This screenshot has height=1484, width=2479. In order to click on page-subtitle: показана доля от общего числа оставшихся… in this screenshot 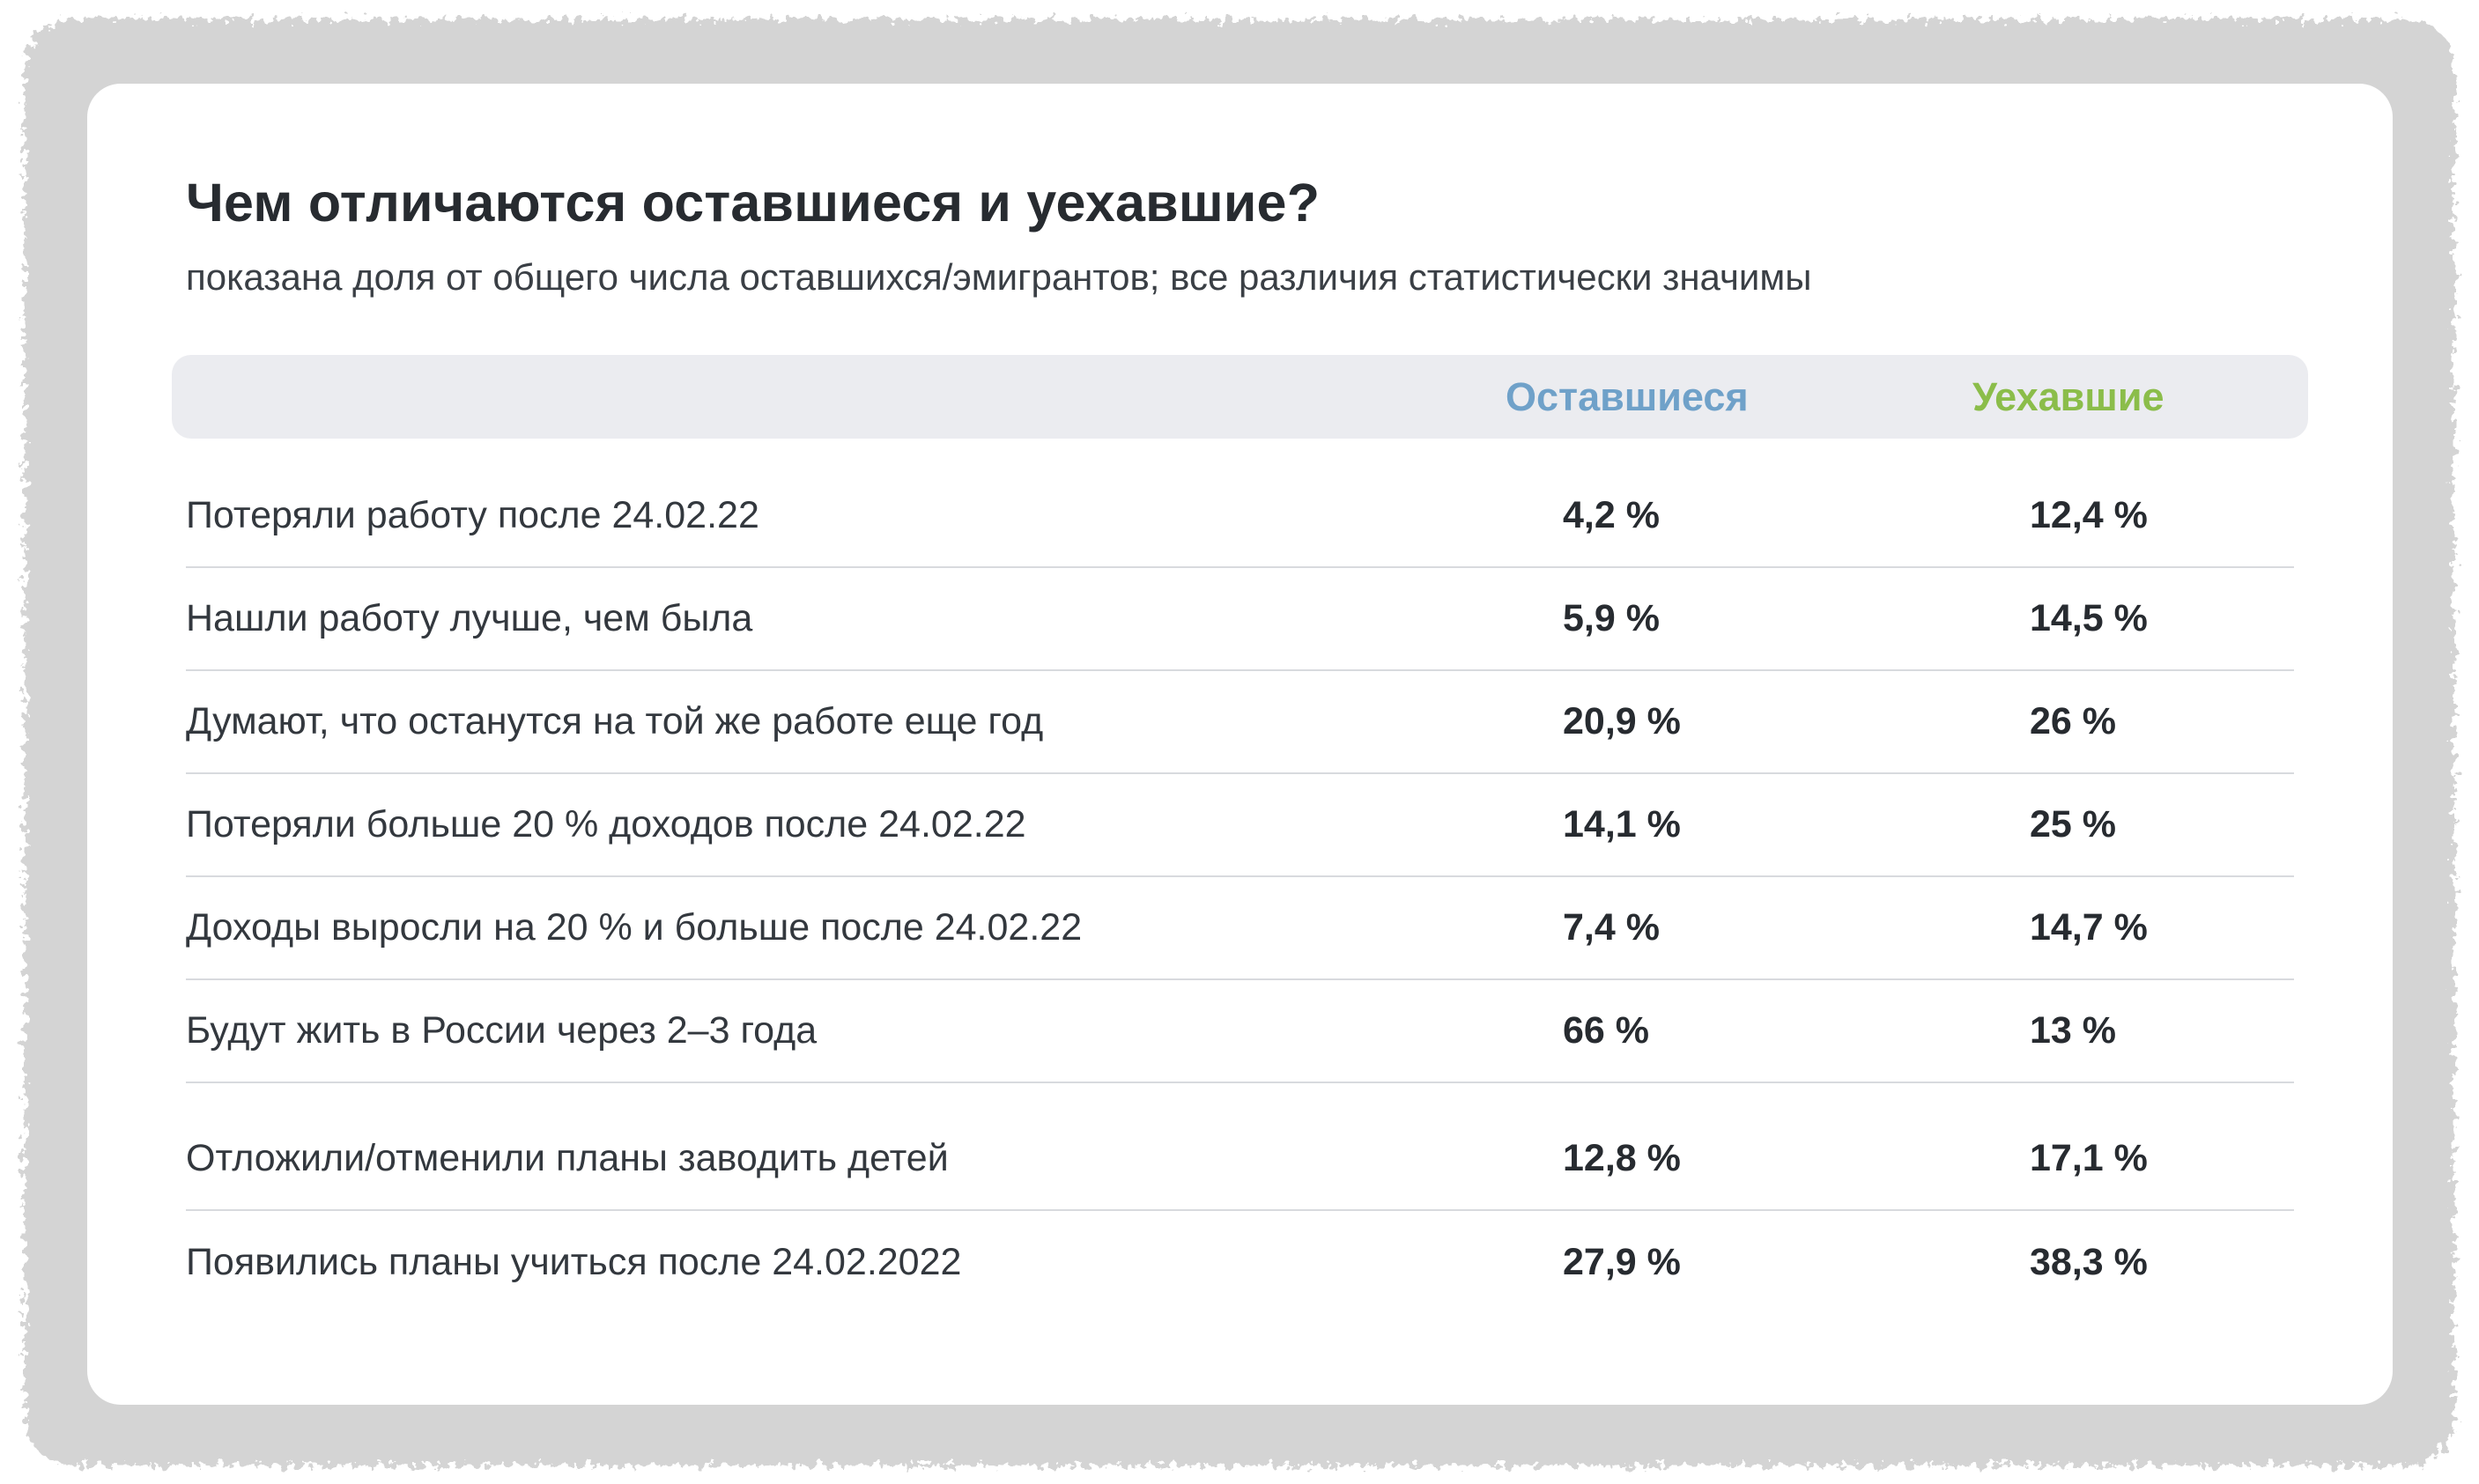, I will do `click(999, 277)`.